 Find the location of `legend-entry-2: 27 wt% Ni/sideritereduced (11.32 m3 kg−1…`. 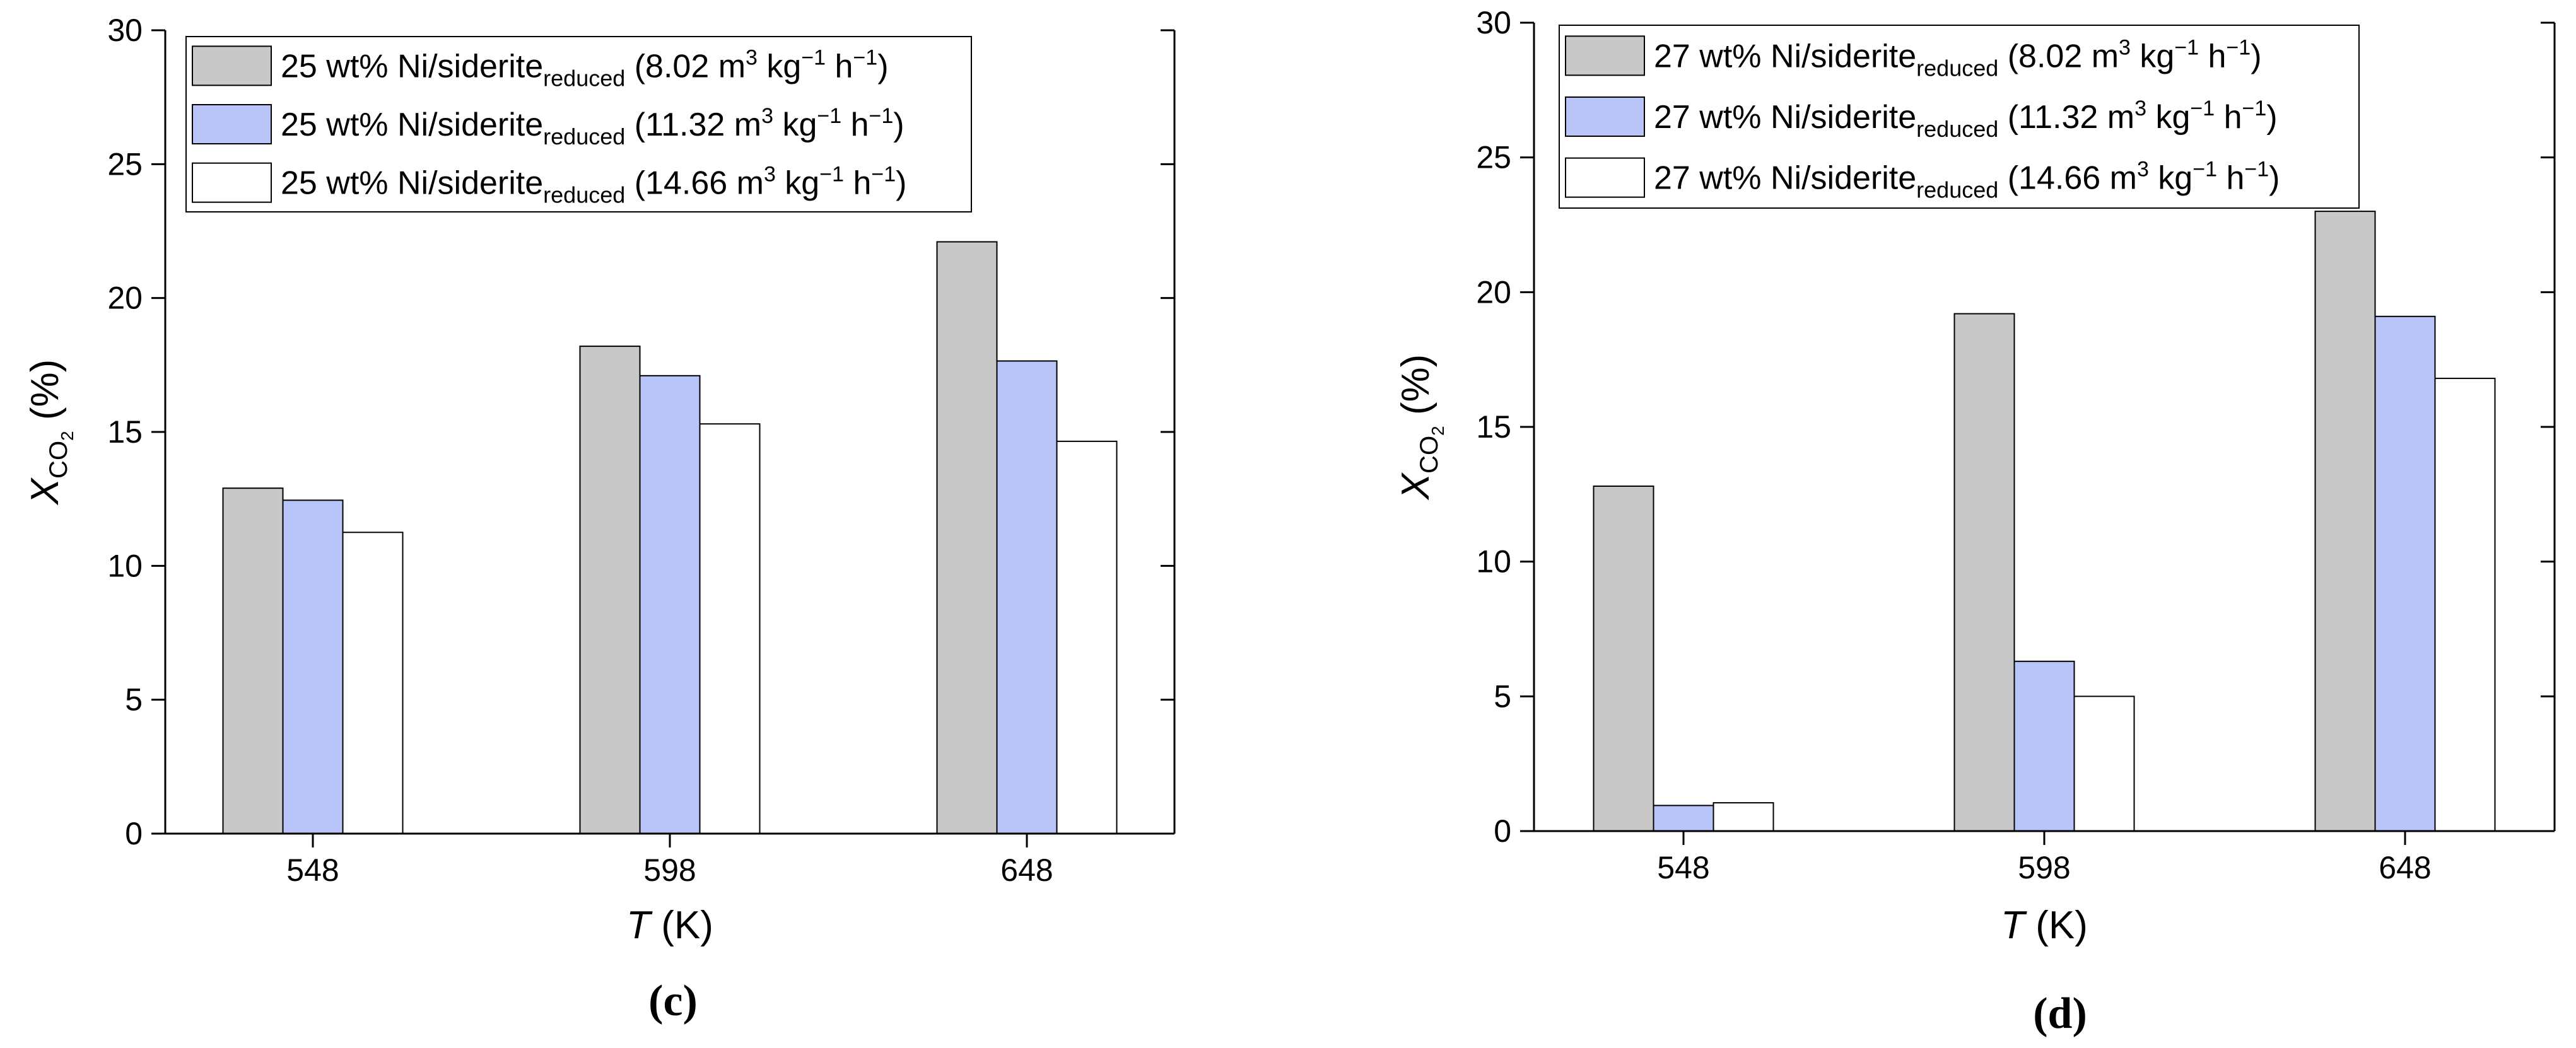

legend-entry-2: 27 wt% Ni/sideritereduced (11.32 m3 kg−1… is located at coordinates (1966, 119).